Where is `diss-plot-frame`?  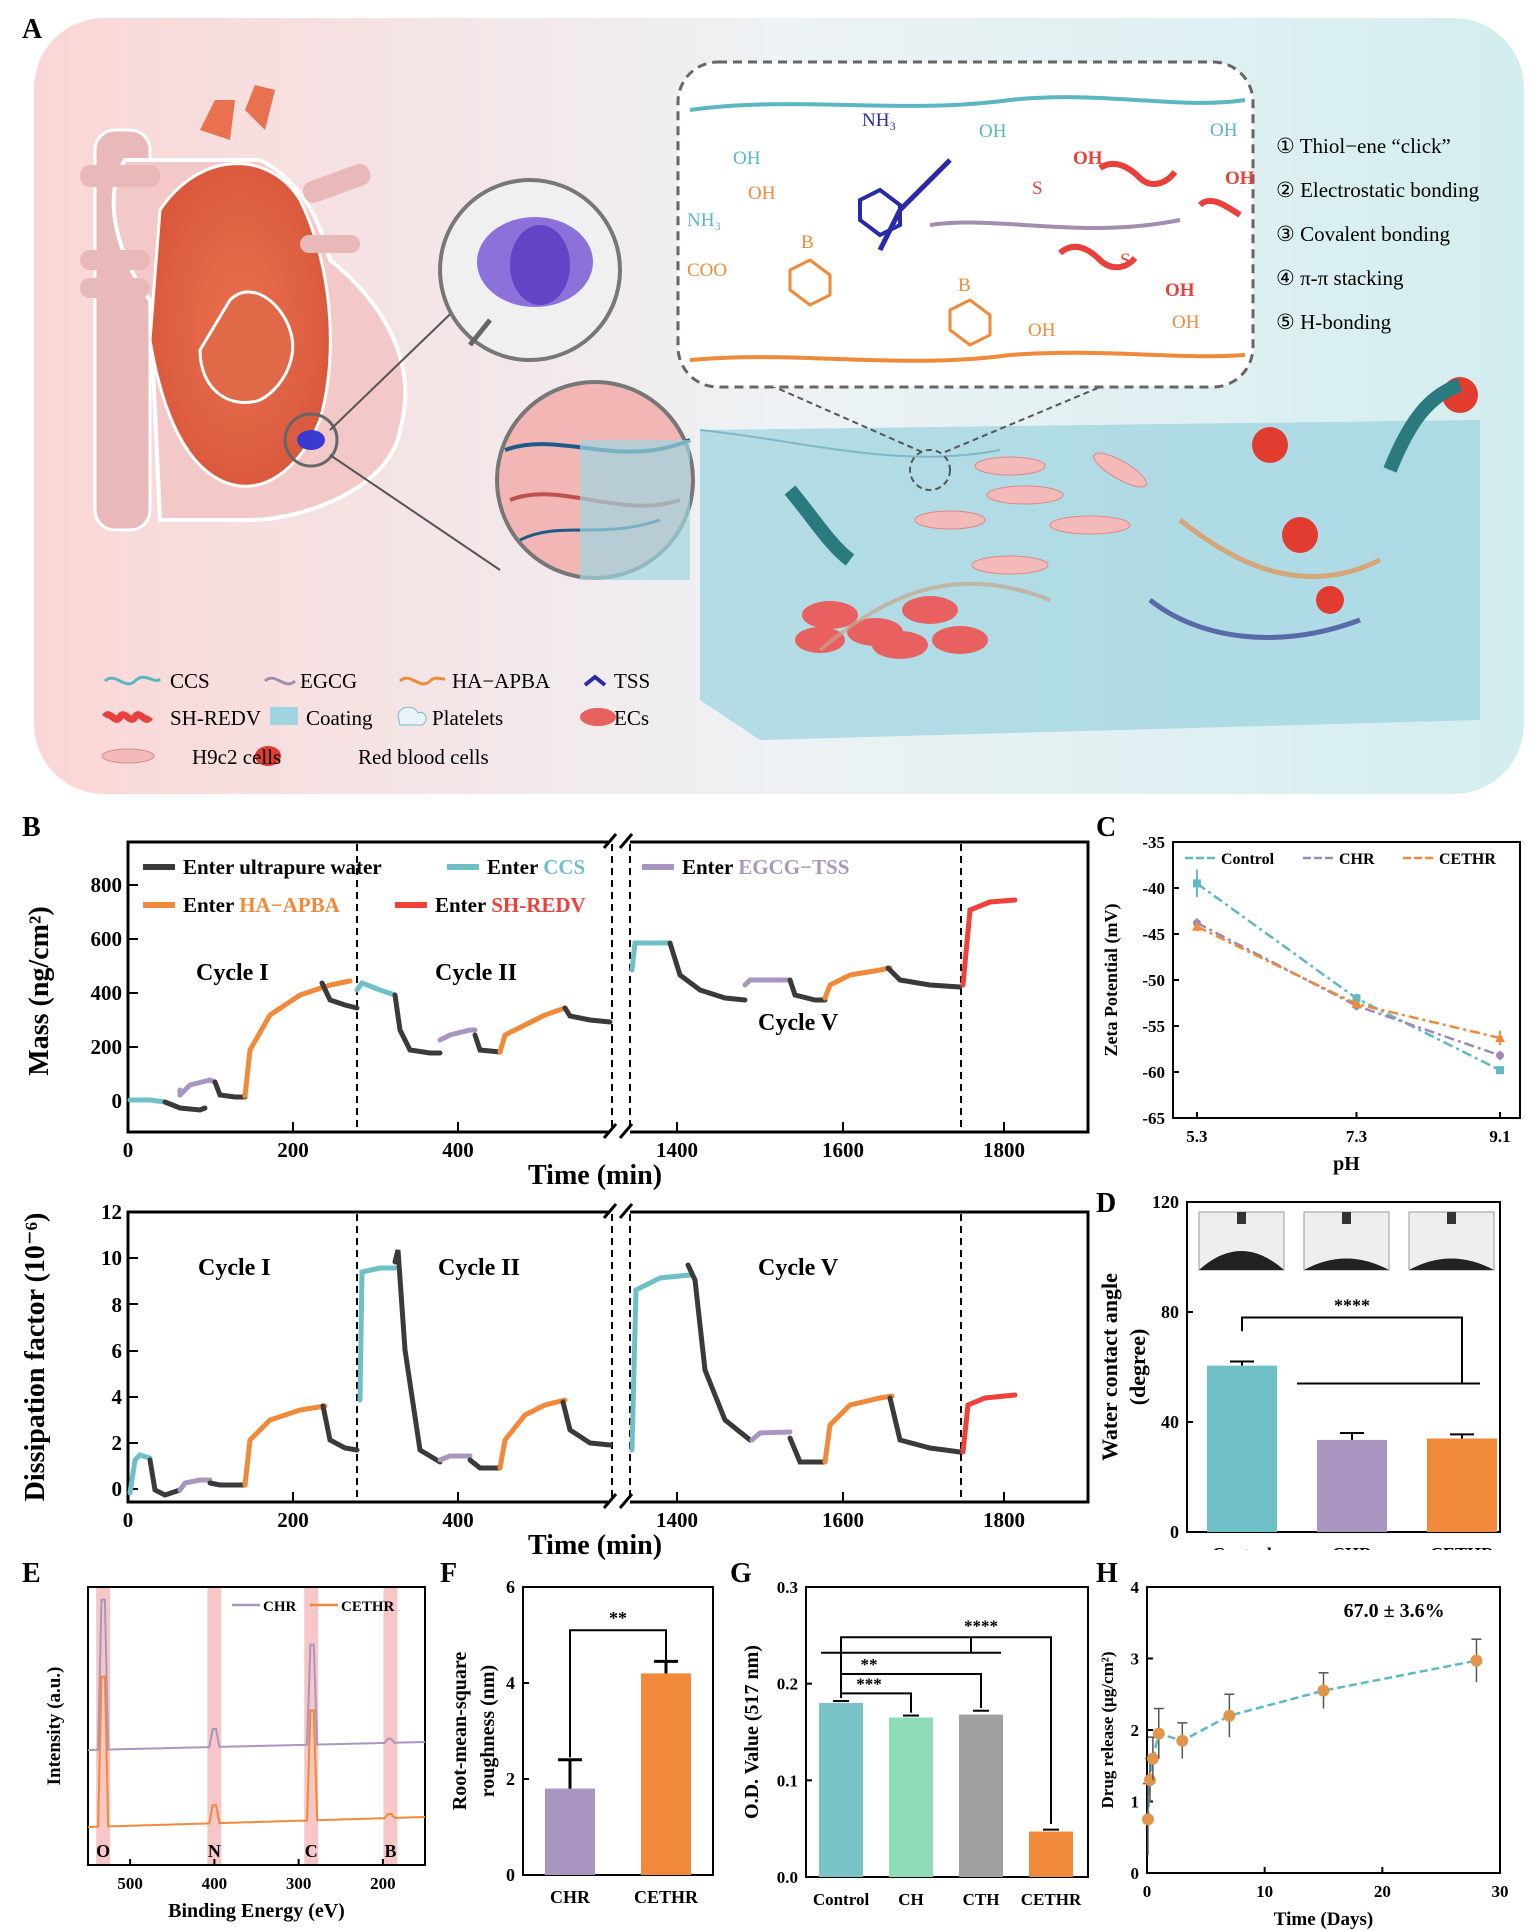
diss-plot-frame is located at coordinates (608, 1357).